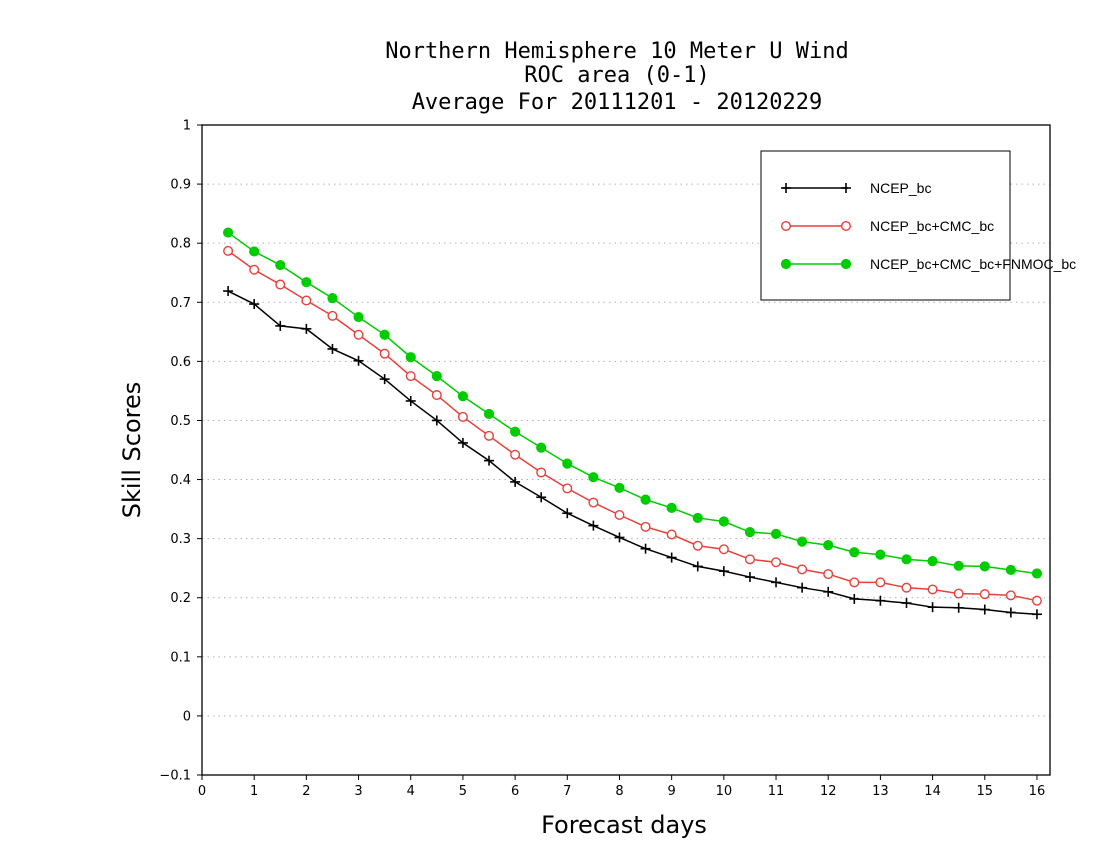 This screenshot has height=850, width=1100. Describe the element at coordinates (724, 791) in the screenshot. I see `x-tick-label: 10` at that location.